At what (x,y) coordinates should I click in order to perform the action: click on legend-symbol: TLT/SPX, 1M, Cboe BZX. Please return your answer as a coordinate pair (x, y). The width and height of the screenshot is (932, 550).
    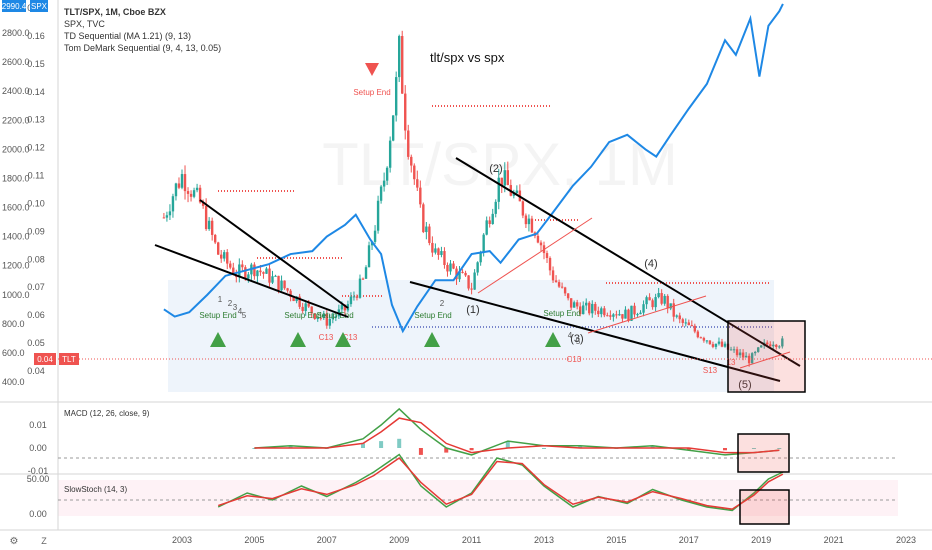
    Looking at the image, I should click on (115, 12).